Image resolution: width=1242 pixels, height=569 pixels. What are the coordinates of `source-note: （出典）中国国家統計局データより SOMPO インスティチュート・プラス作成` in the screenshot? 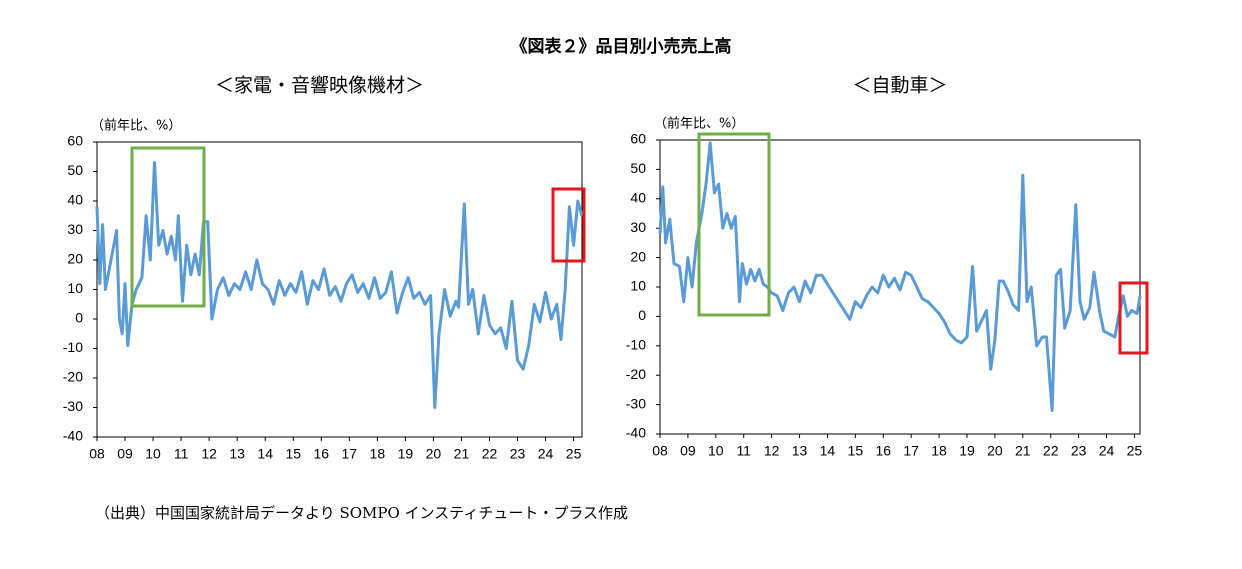 It's located at (361, 513).